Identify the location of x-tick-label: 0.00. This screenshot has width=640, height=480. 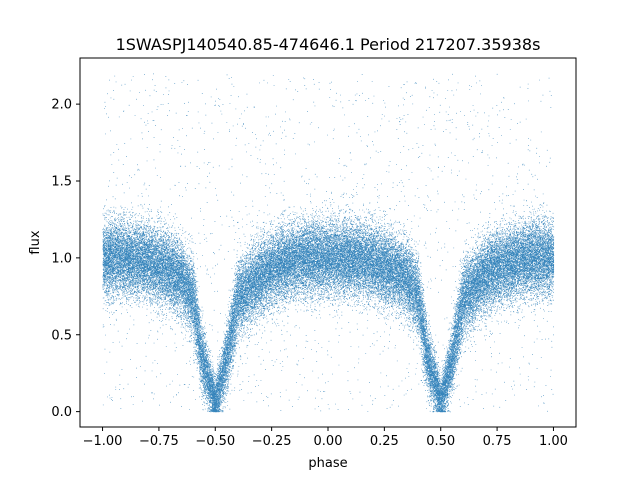
(328, 441).